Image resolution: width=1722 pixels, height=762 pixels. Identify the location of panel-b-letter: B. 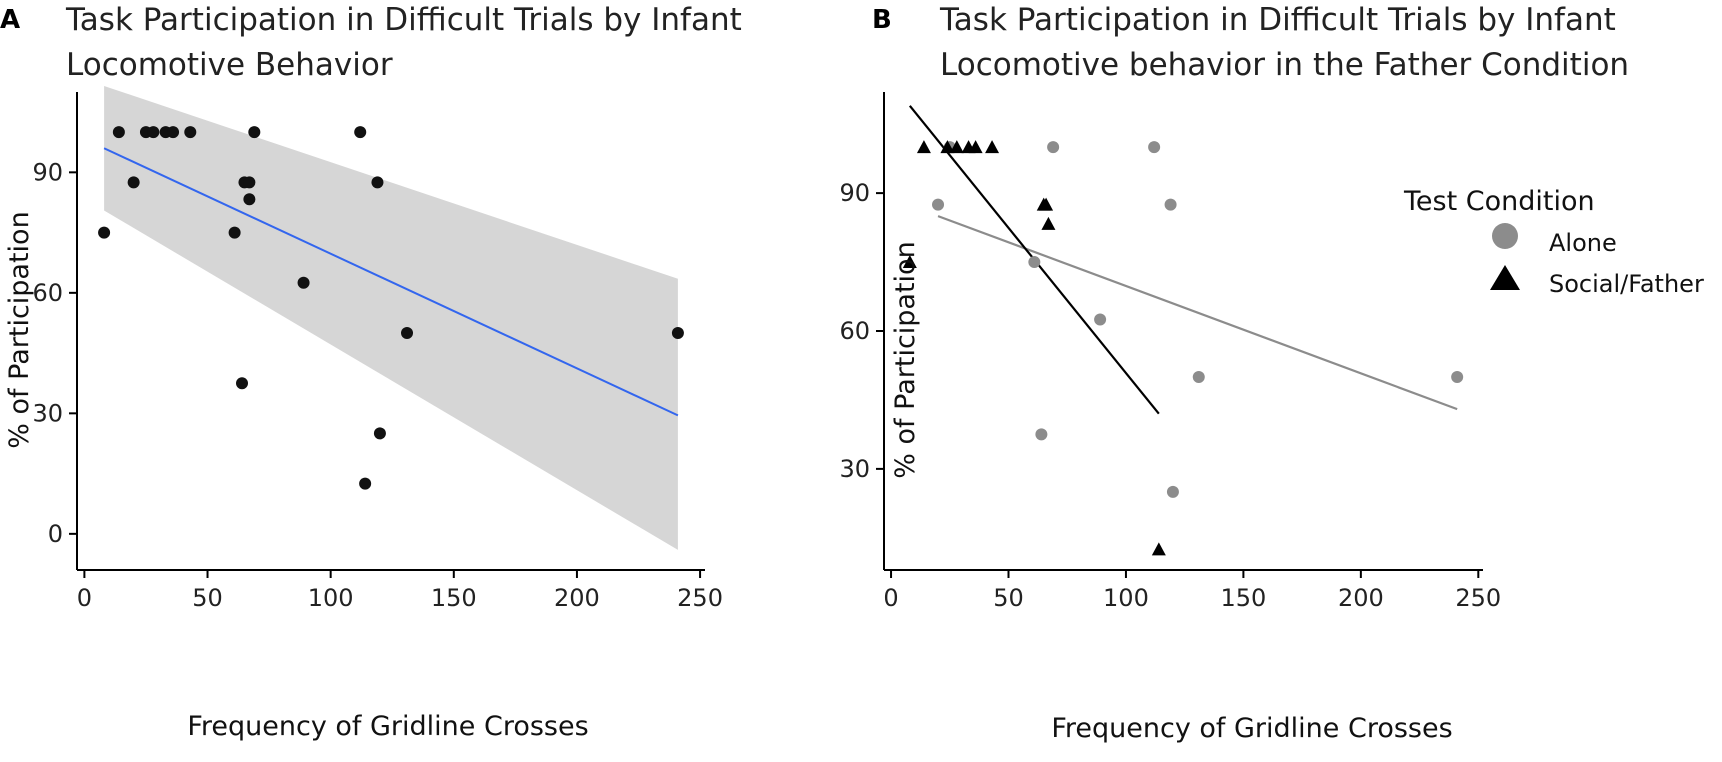
(882, 20).